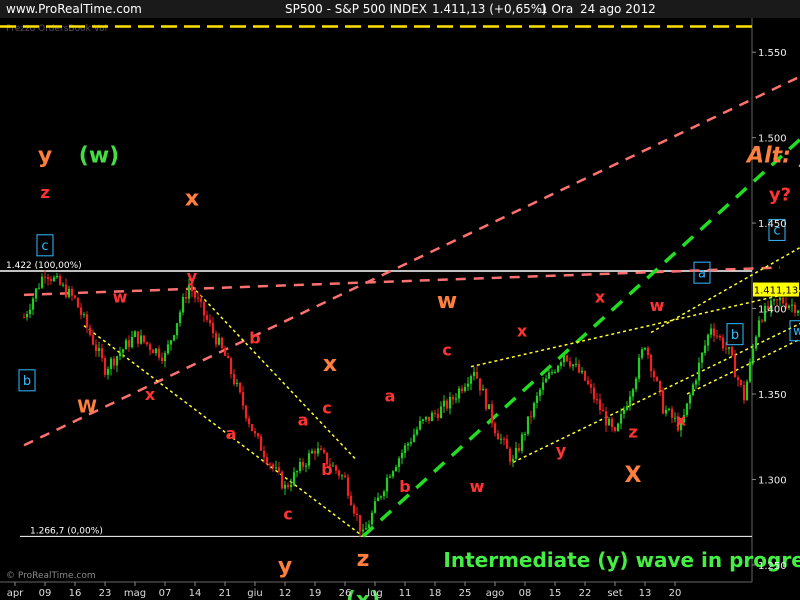  I want to click on time-tick-label: mag, so click(135, 593).